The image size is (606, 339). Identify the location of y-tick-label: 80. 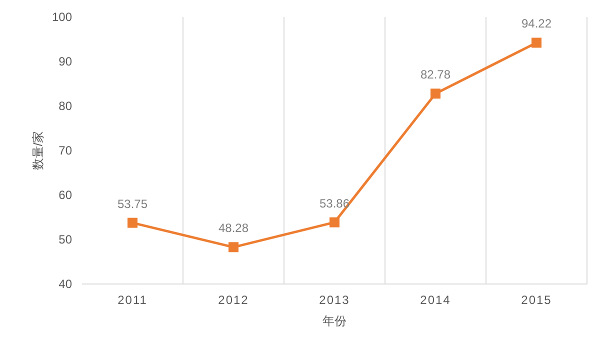
(65, 106).